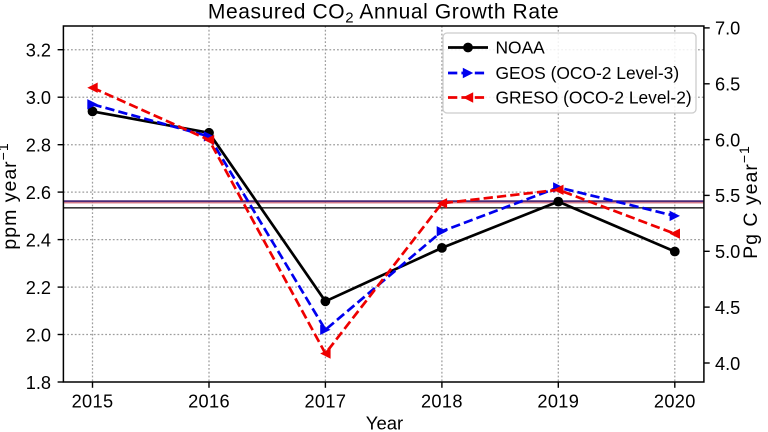 The width and height of the screenshot is (768, 432). What do you see at coordinates (727, 308) in the screenshot?
I see `svg-text: 4.5` at bounding box center [727, 308].